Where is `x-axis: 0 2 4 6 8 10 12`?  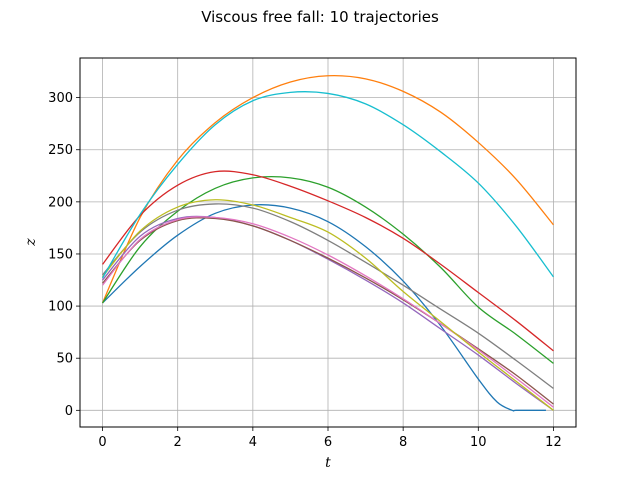
x-axis: 0 2 4 6 8 10 12 is located at coordinates (330, 438).